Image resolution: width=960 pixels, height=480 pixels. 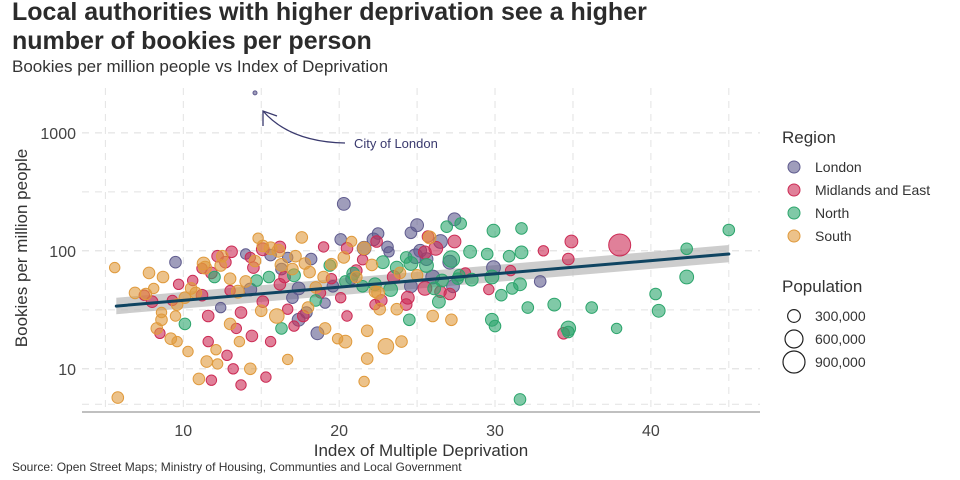 What do you see at coordinates (495, 431) in the screenshot?
I see `x-tick-label: 30` at bounding box center [495, 431].